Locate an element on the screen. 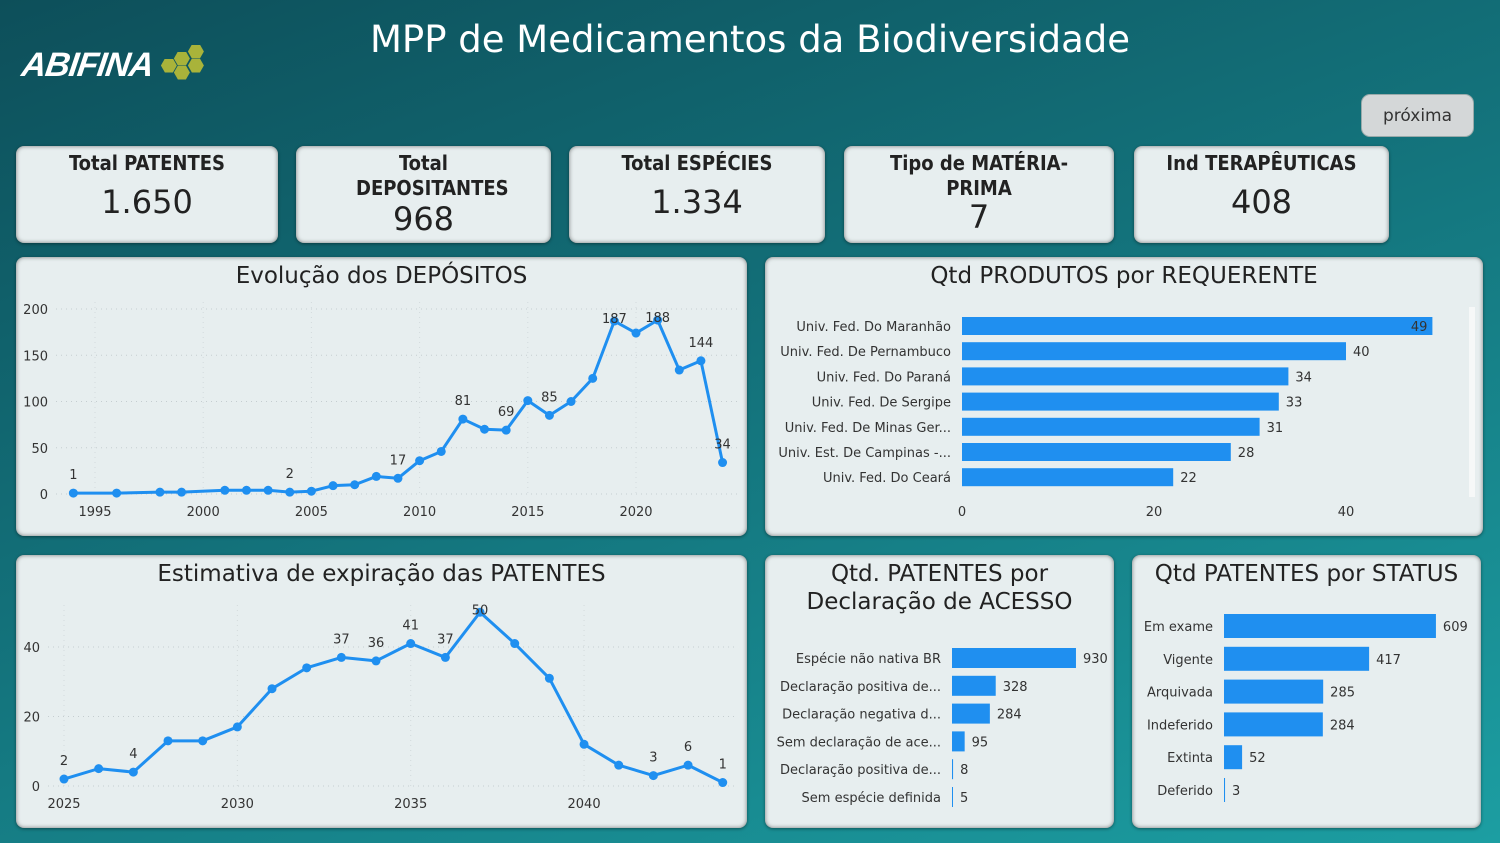 The image size is (1500, 843). next-page-button: próxima is located at coordinates (1417, 115).